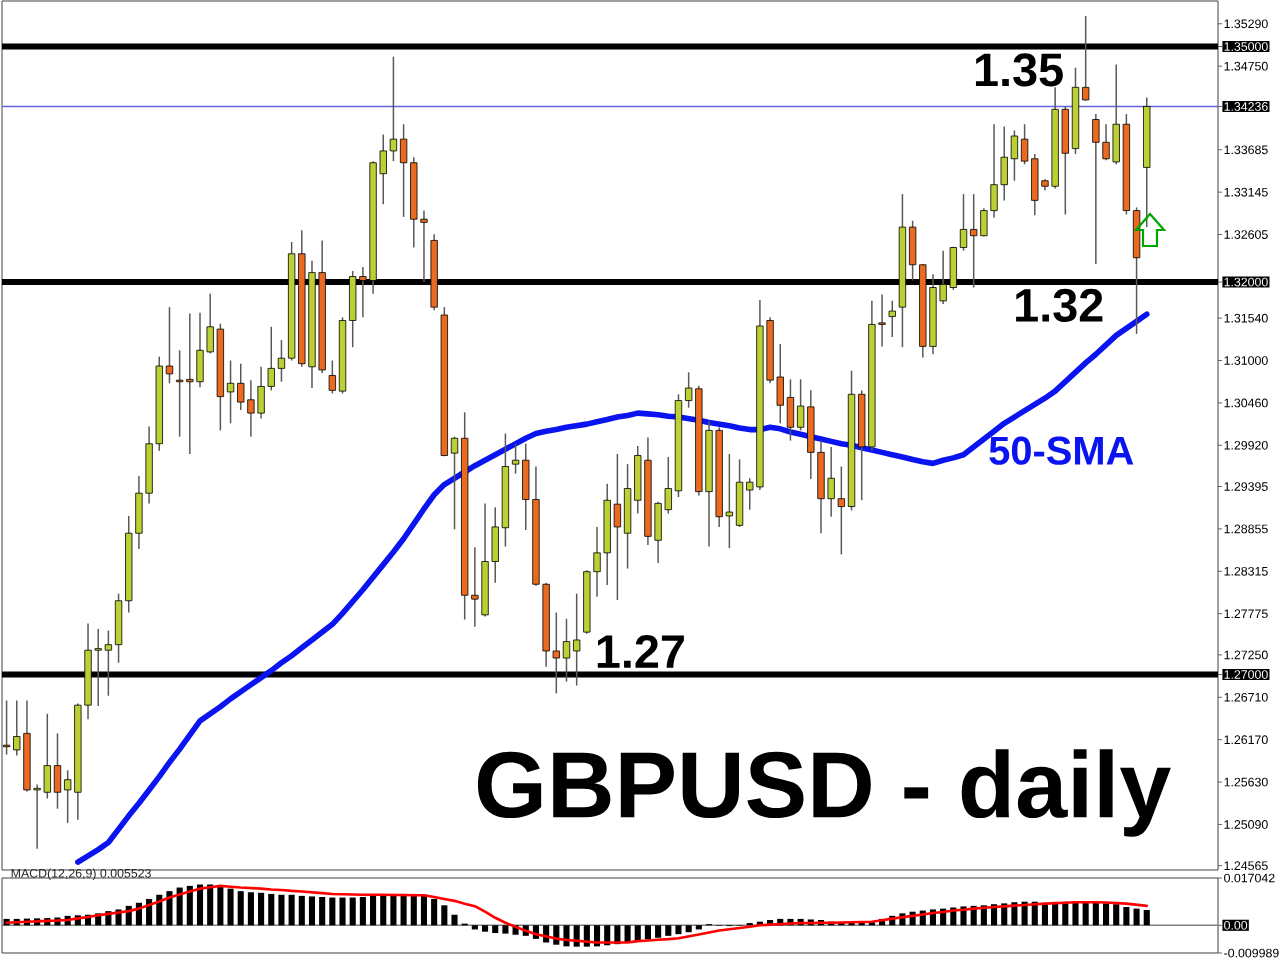 This screenshot has height=960, width=1280. What do you see at coordinates (1061, 450) in the screenshot?
I see `series-label: 50-SMA` at bounding box center [1061, 450].